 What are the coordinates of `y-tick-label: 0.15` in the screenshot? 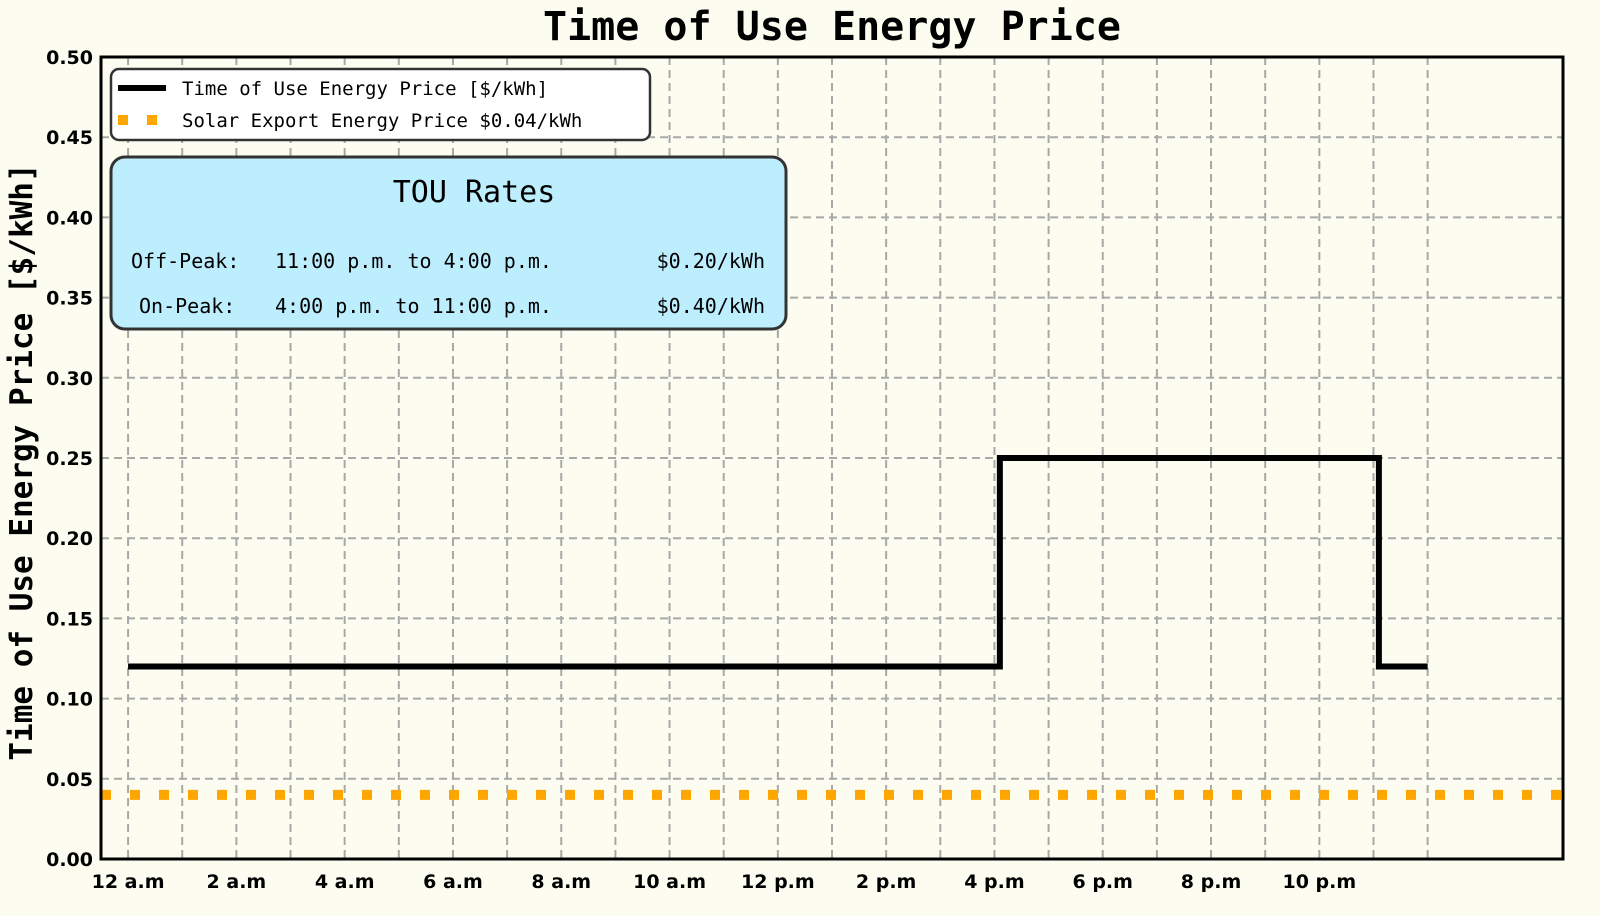 It's located at (69, 619).